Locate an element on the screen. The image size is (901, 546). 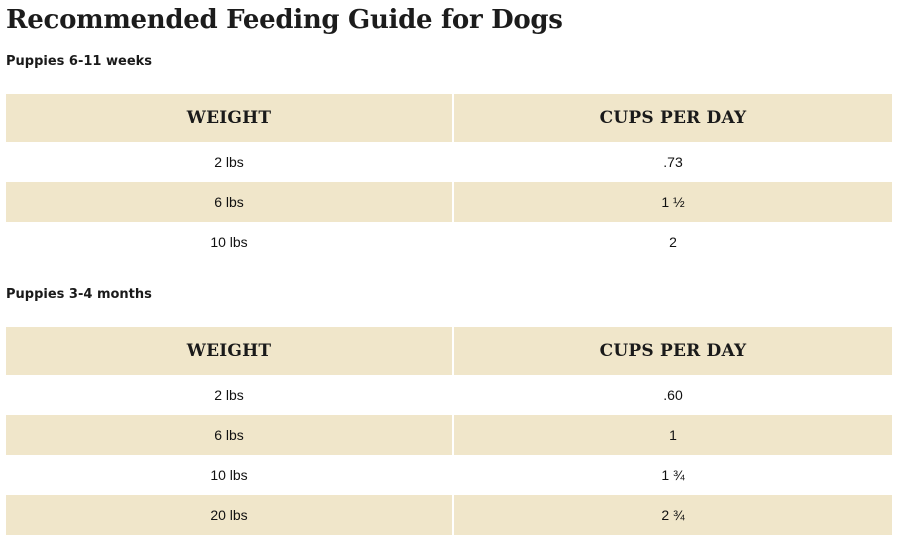
weight-cell: 20 lbs is located at coordinates (229, 515).